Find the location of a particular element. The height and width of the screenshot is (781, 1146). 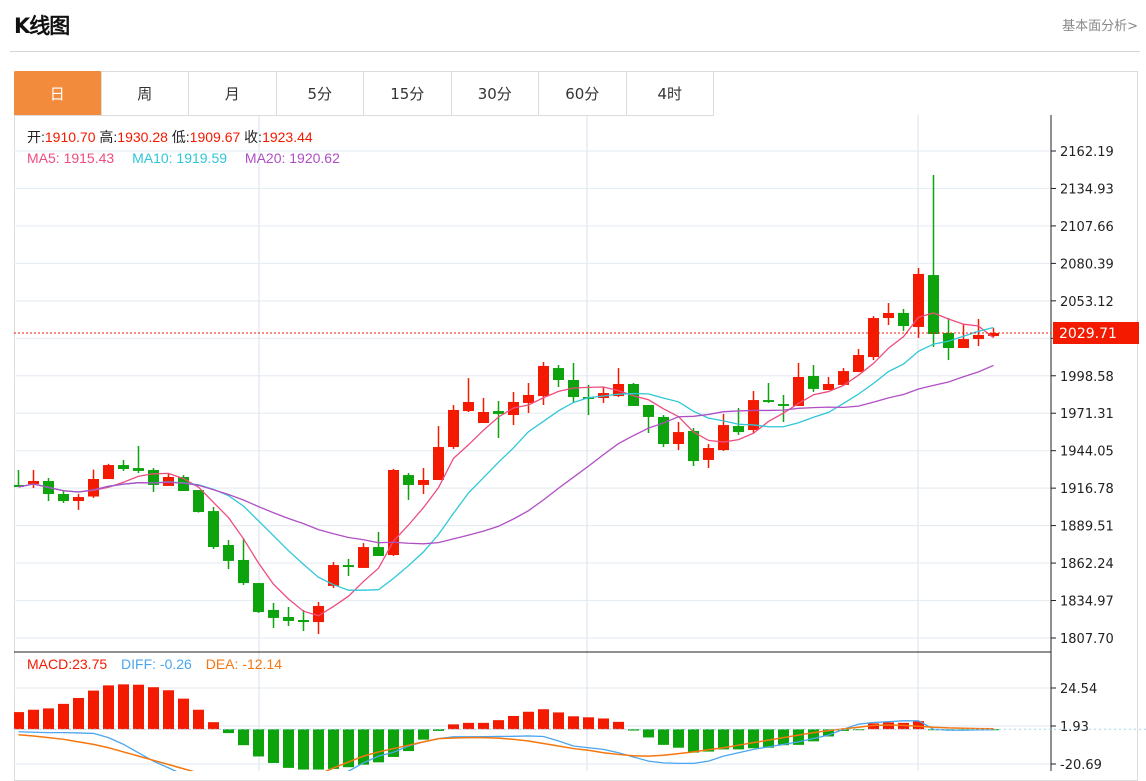

y-tick-label: 1971.31 is located at coordinates (1087, 414).